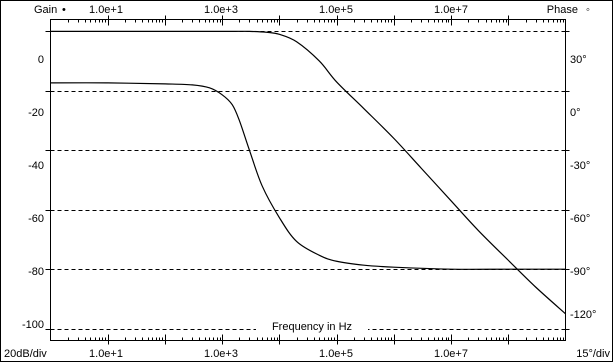  What do you see at coordinates (451, 354) in the screenshot?
I see `x-tick-label-bottom: 1.0e+7` at bounding box center [451, 354].